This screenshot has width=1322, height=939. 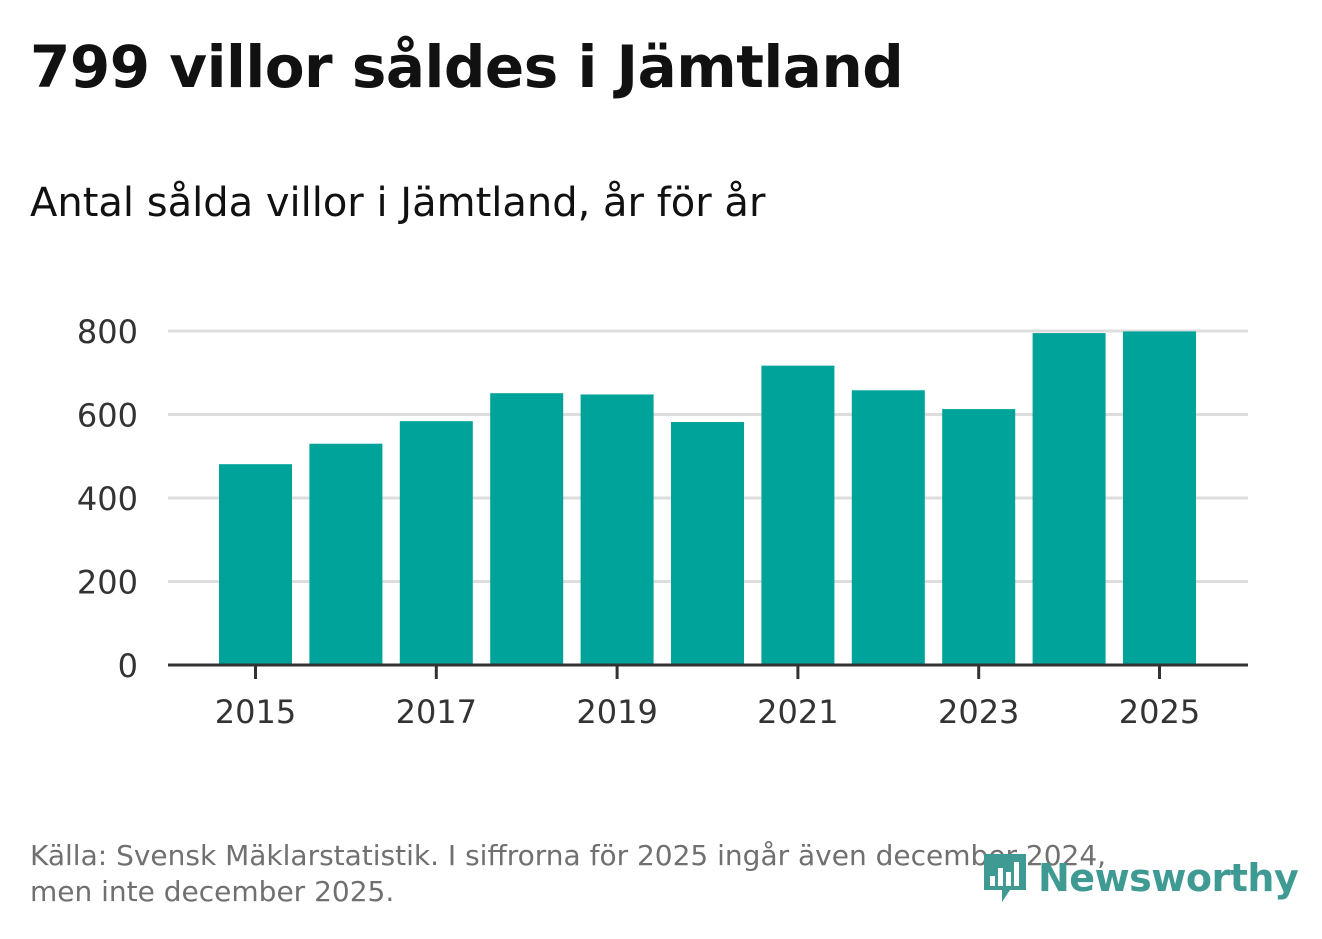 I want to click on chart-subtitle: Antal sålda villor i Jämtland, år för år, so click(x=398, y=203).